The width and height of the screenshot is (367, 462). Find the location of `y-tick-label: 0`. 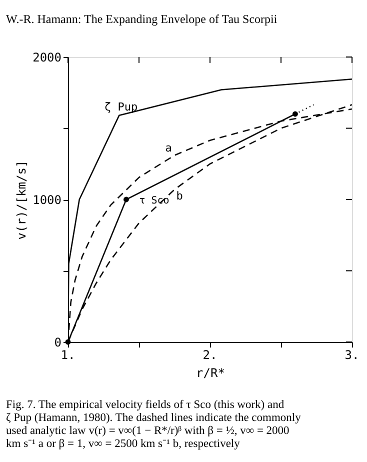

y-tick-label: 0 is located at coordinates (58, 343).